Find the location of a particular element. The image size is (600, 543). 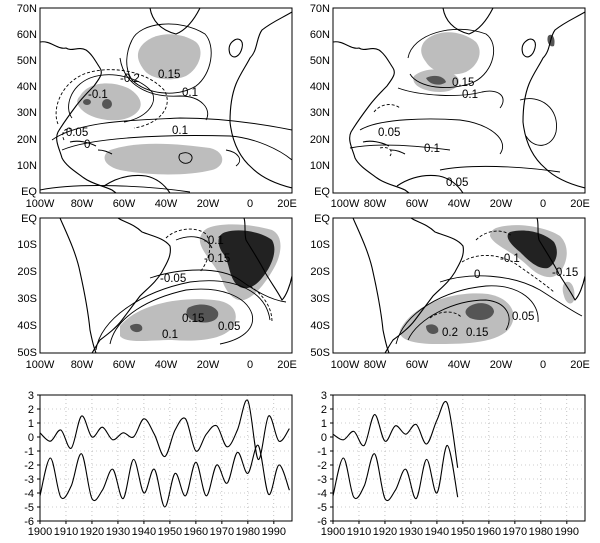

shade-negative-east is located at coordinates (568, 292).